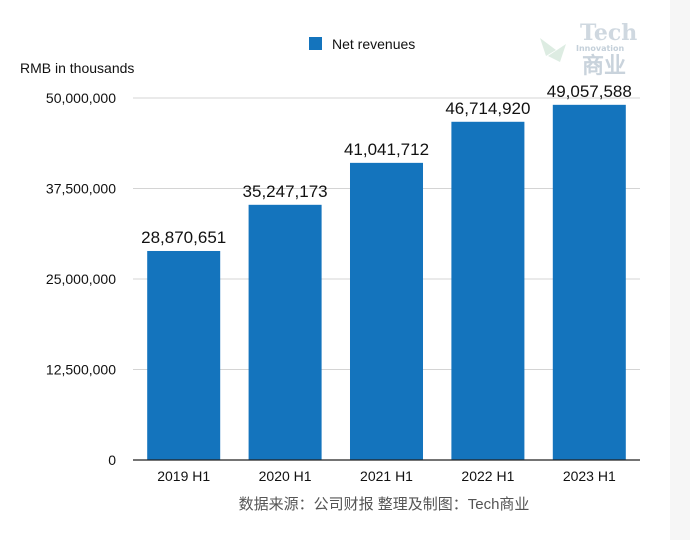  Describe the element at coordinates (81, 189) in the screenshot. I see `y-tick-label: 37,500,000` at that location.